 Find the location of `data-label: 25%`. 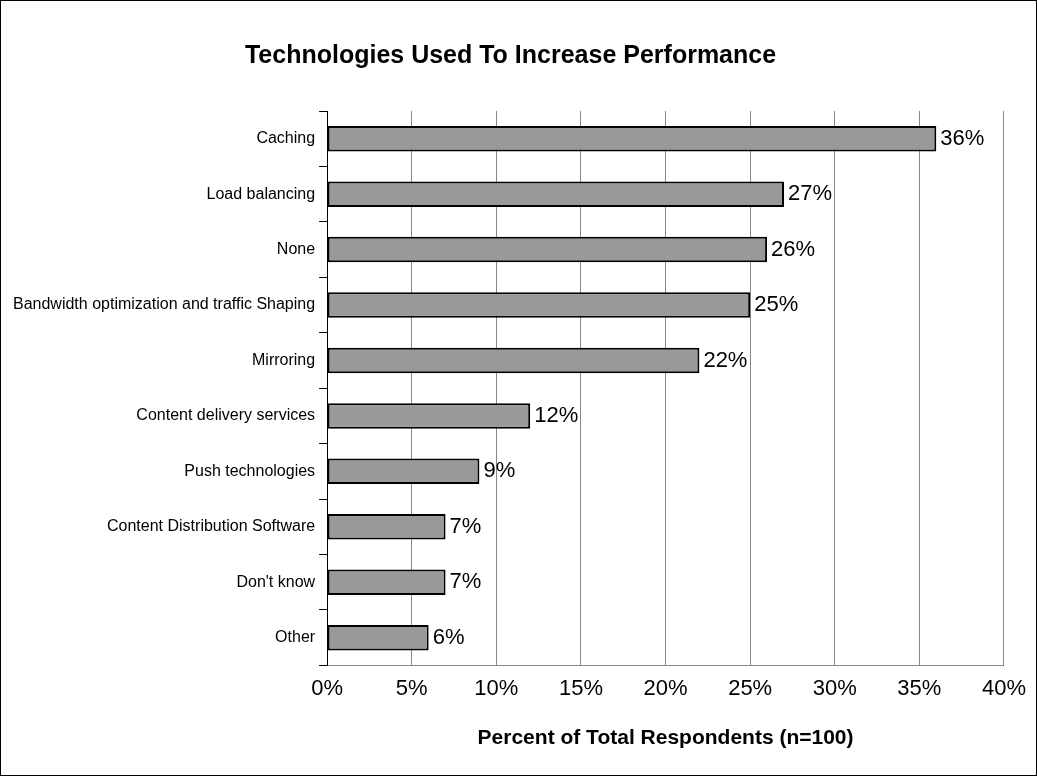

data-label: 25% is located at coordinates (776, 304).